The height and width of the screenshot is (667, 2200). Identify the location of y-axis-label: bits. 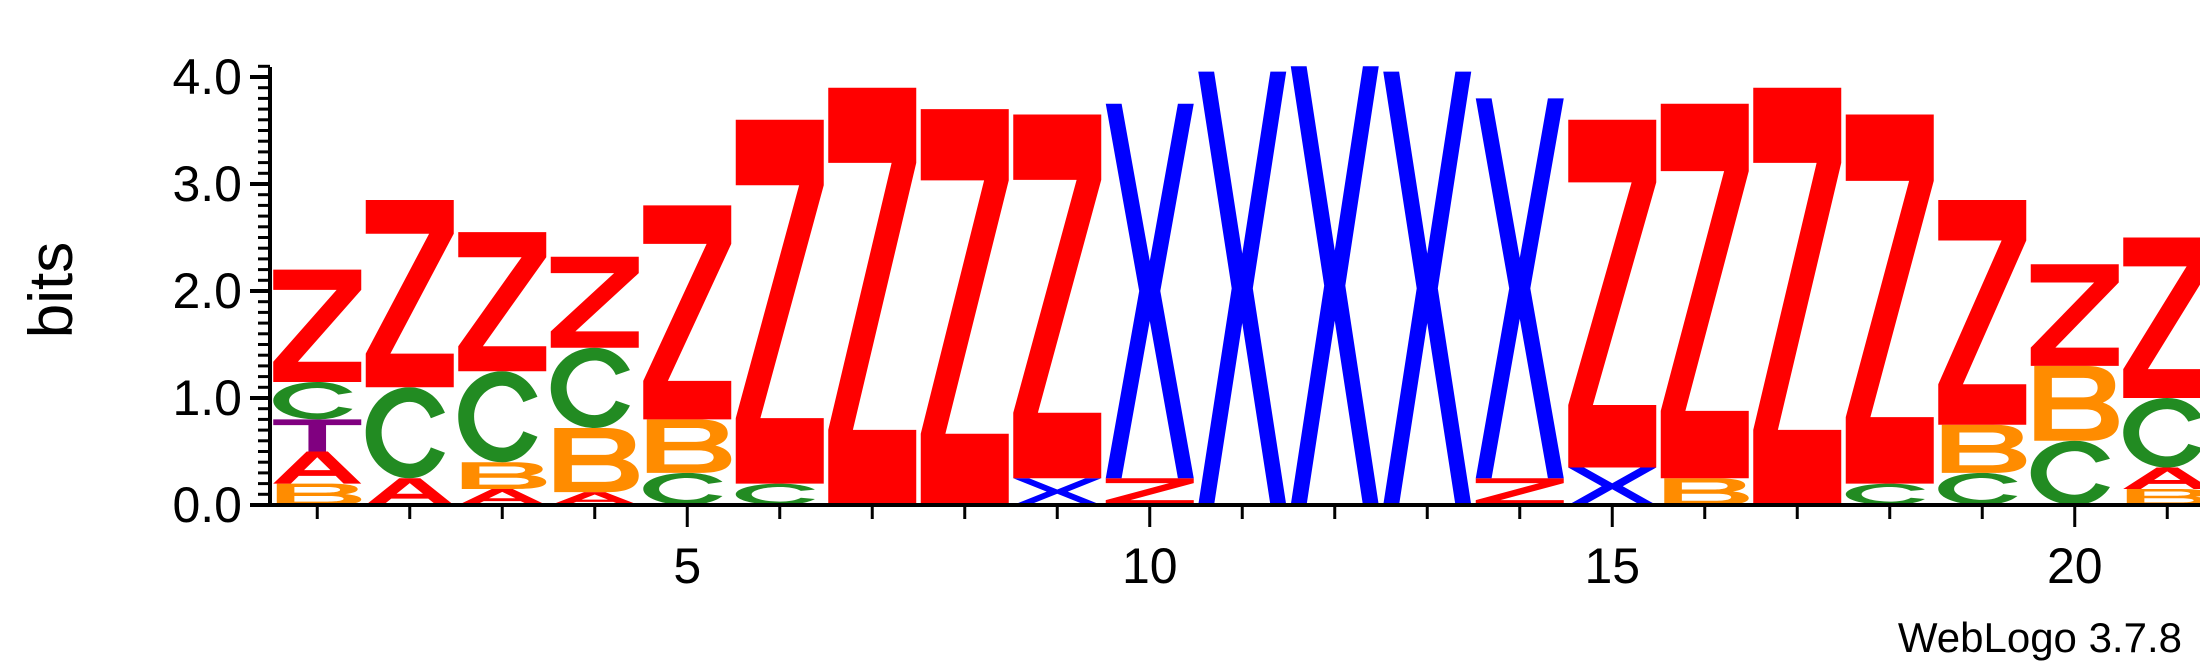
(51, 290).